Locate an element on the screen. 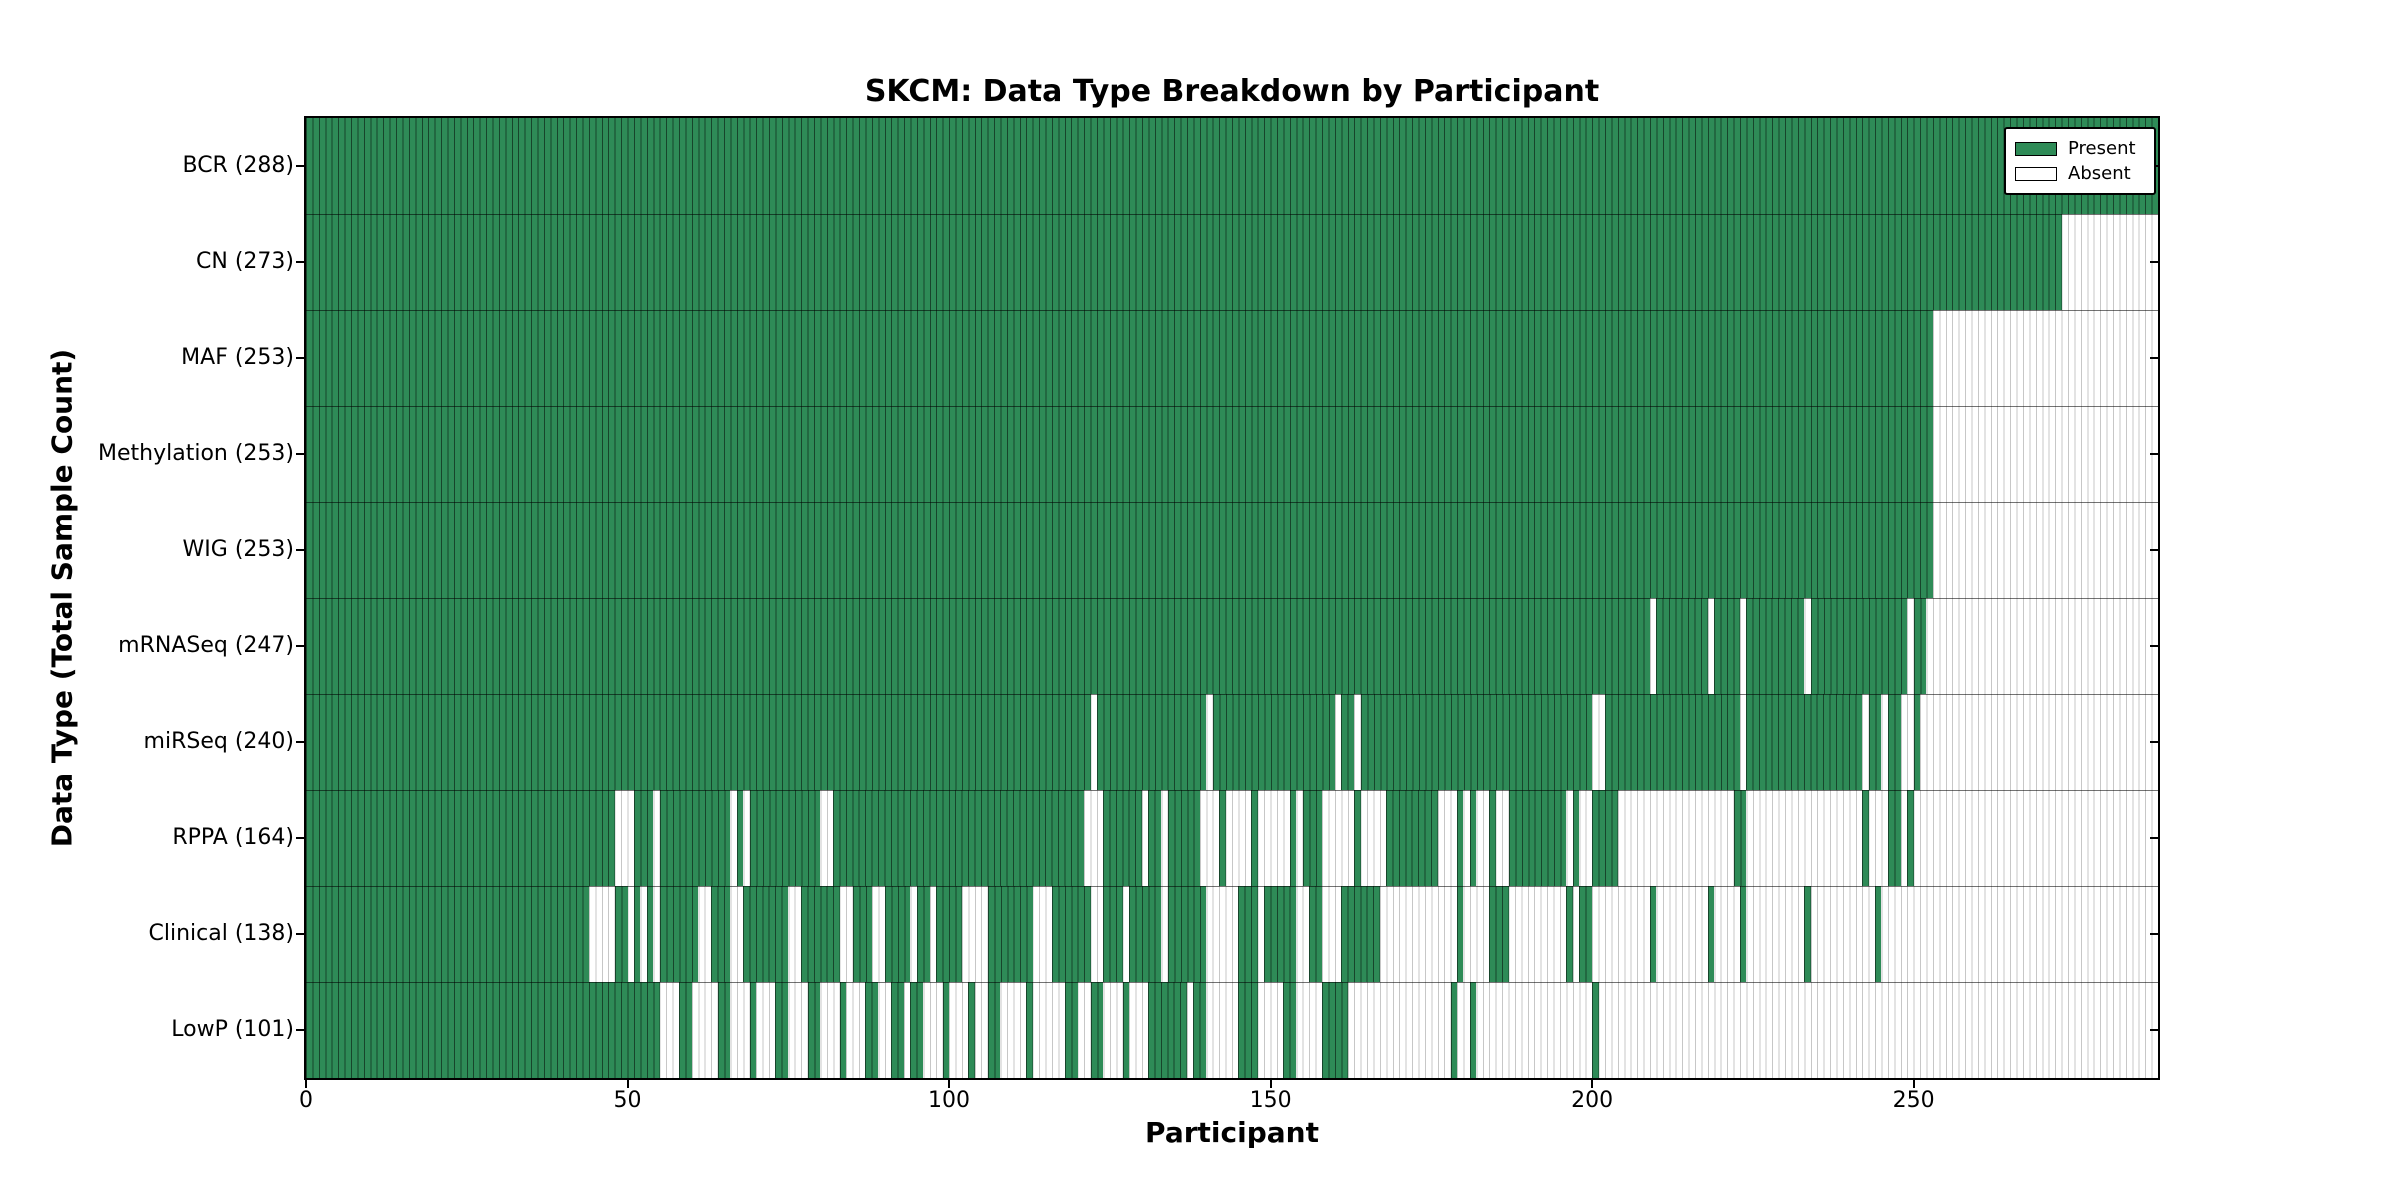 This screenshot has height=1200, width=2400. legend: Present Absent is located at coordinates (2080, 161).